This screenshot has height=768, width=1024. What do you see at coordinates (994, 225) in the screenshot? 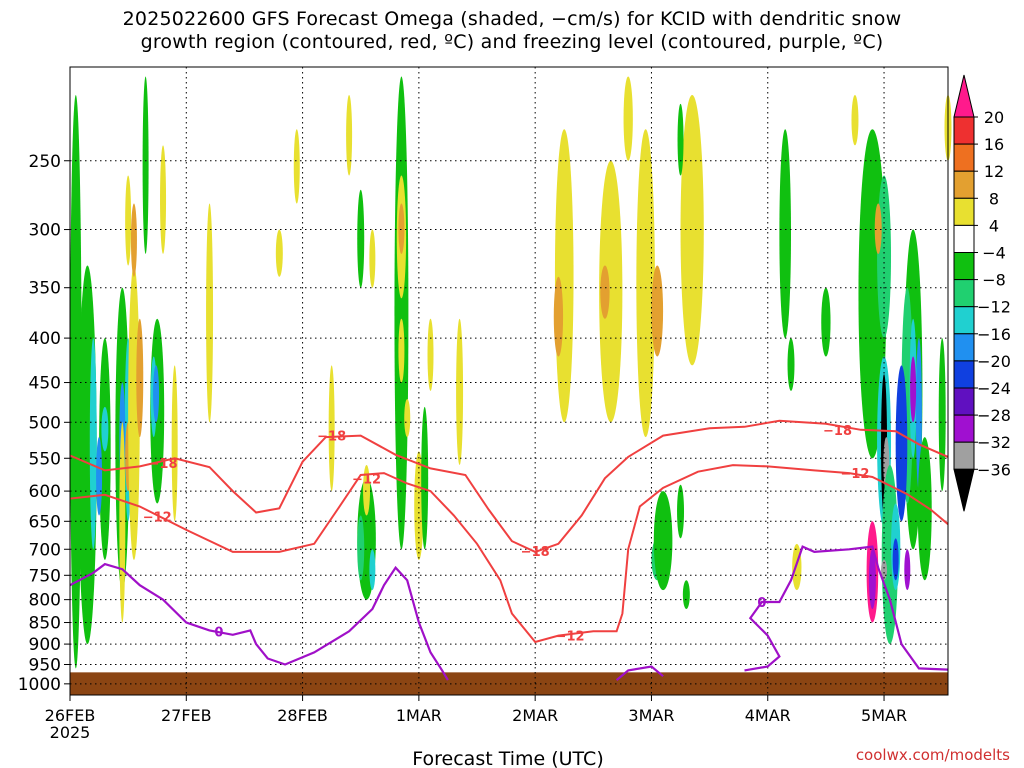
I see `colorbar-label-4: 4` at bounding box center [994, 225].